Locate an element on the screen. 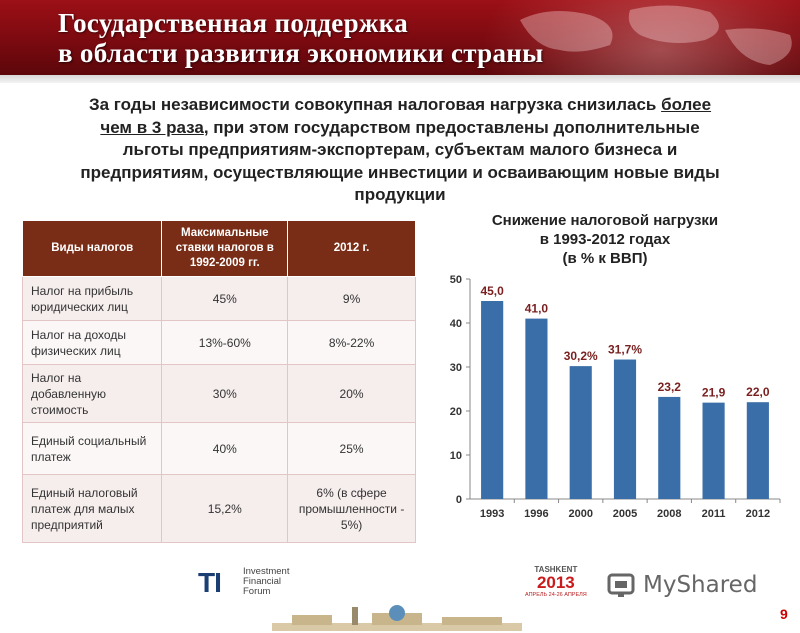 The width and height of the screenshot is (800, 633). ti-logo-line: Forum is located at coordinates (257, 591).